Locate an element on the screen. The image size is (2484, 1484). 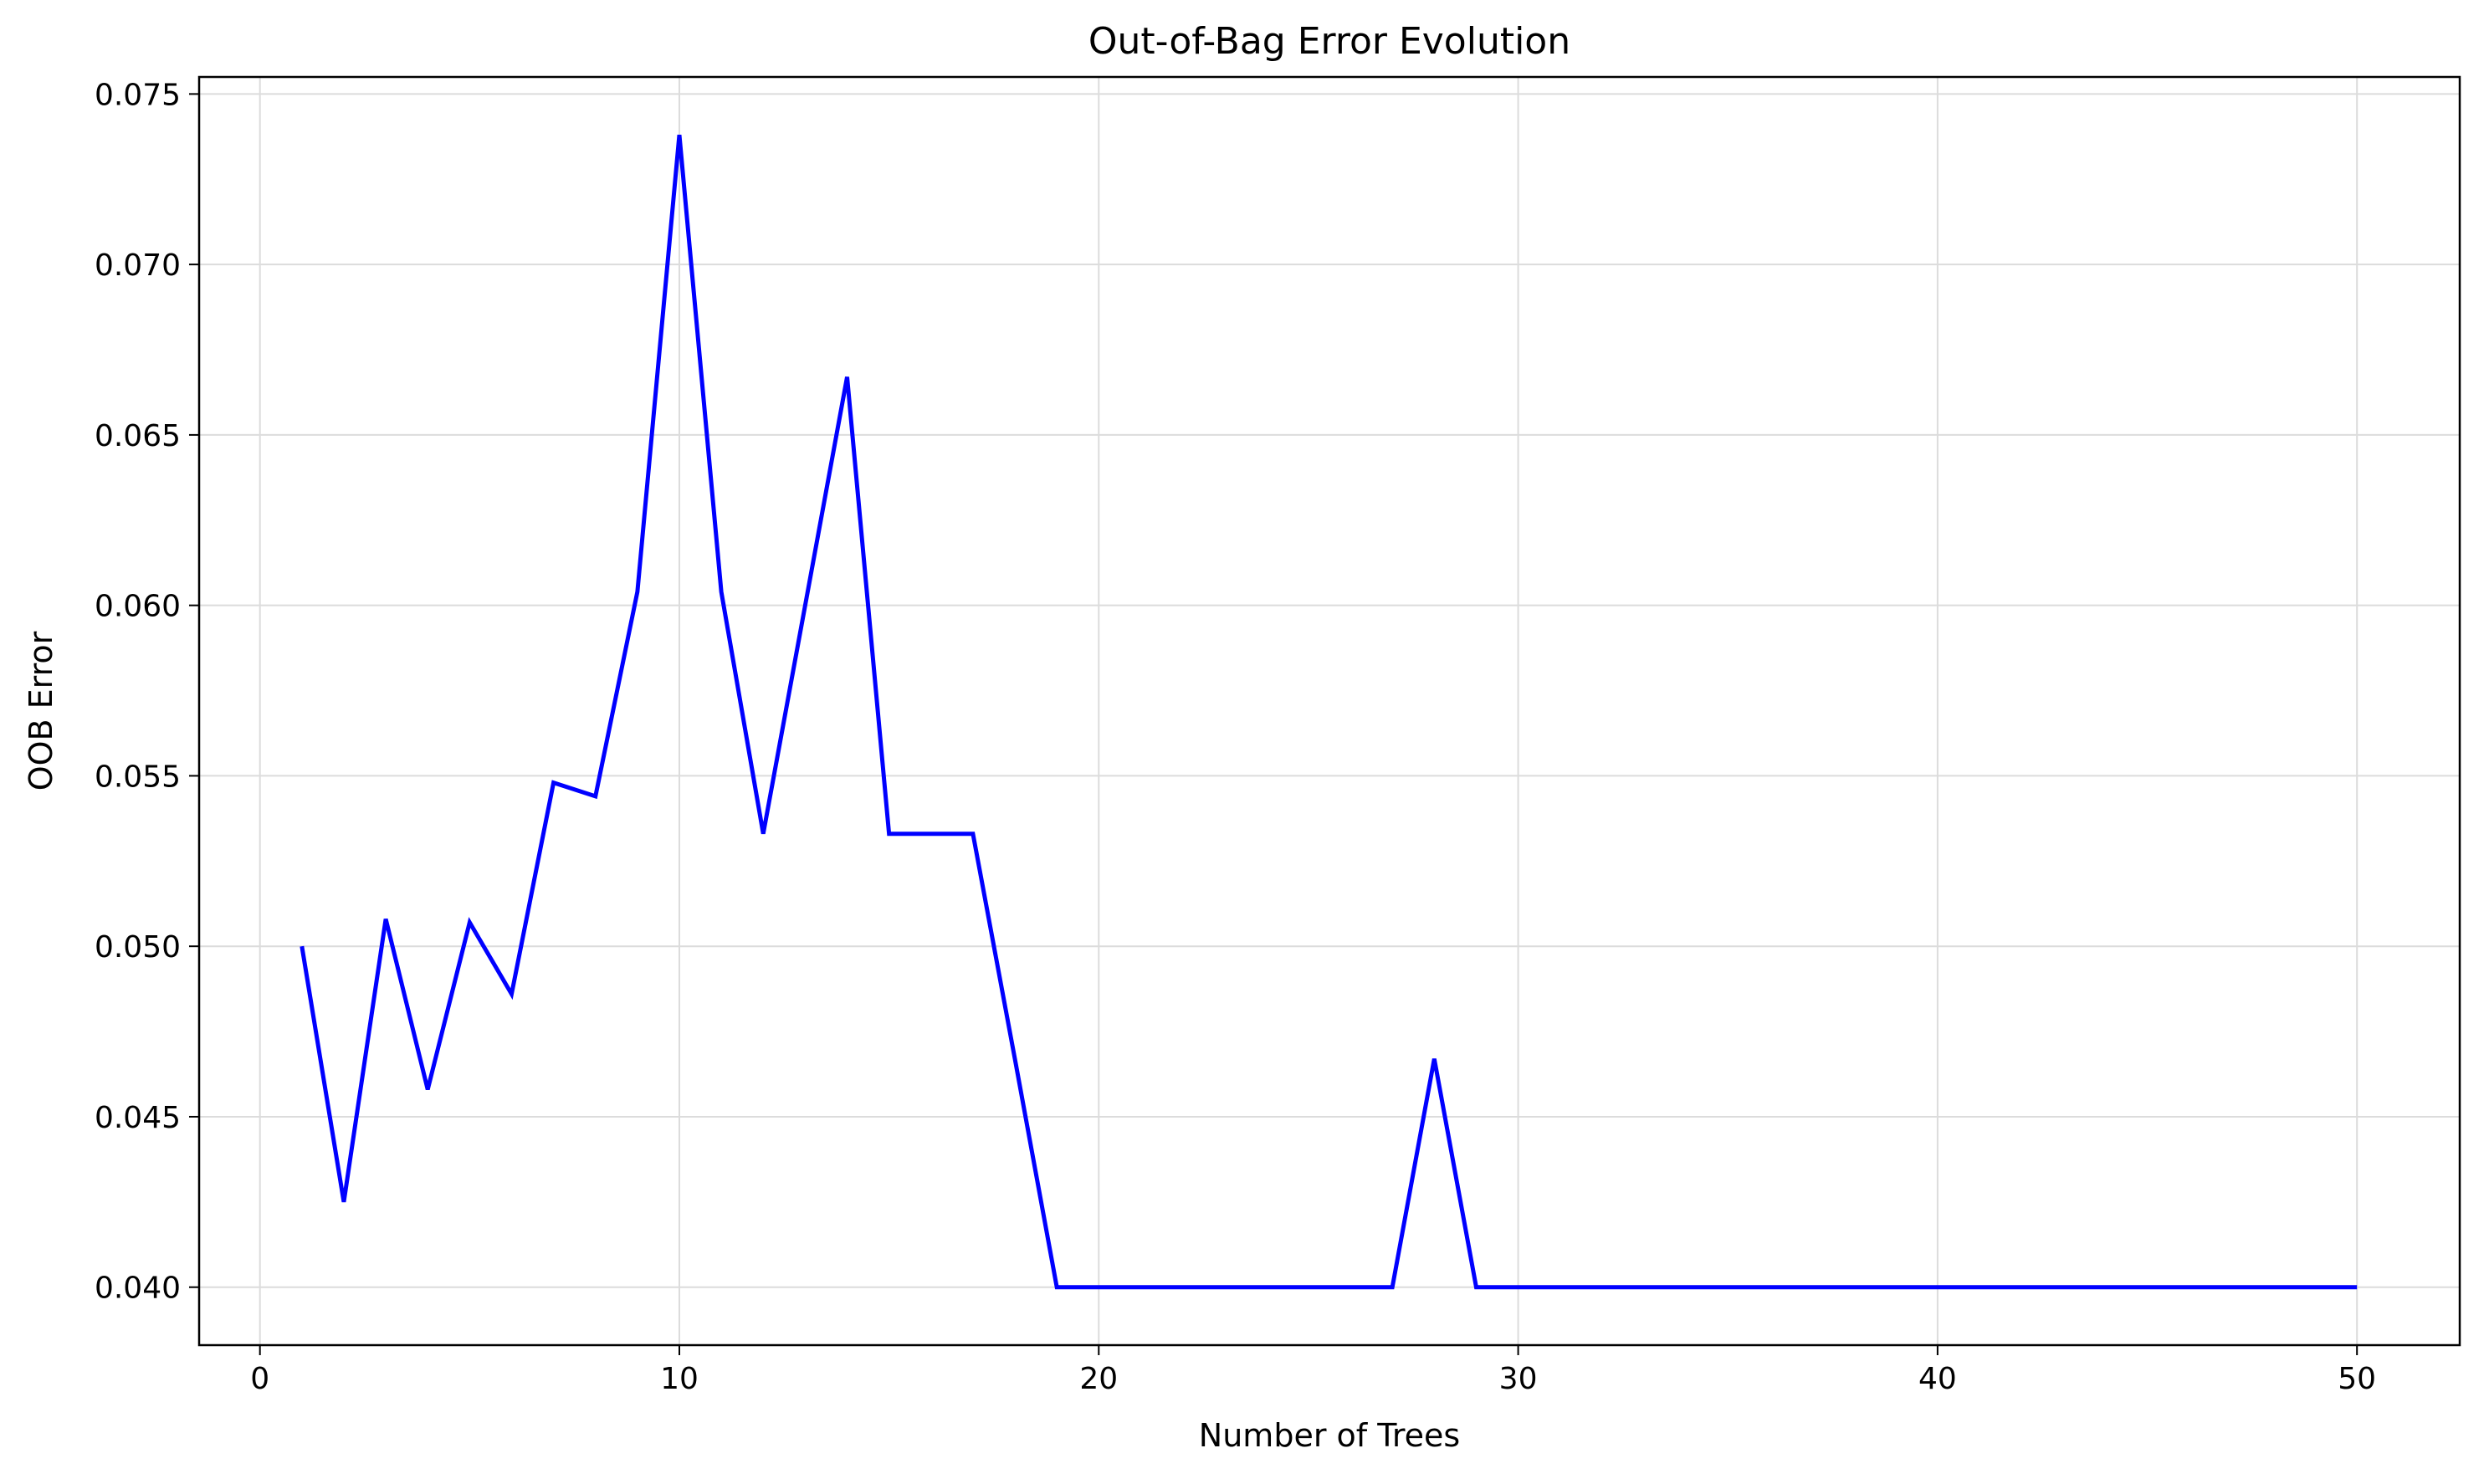
x-tick-label: 0 is located at coordinates (259, 1379).